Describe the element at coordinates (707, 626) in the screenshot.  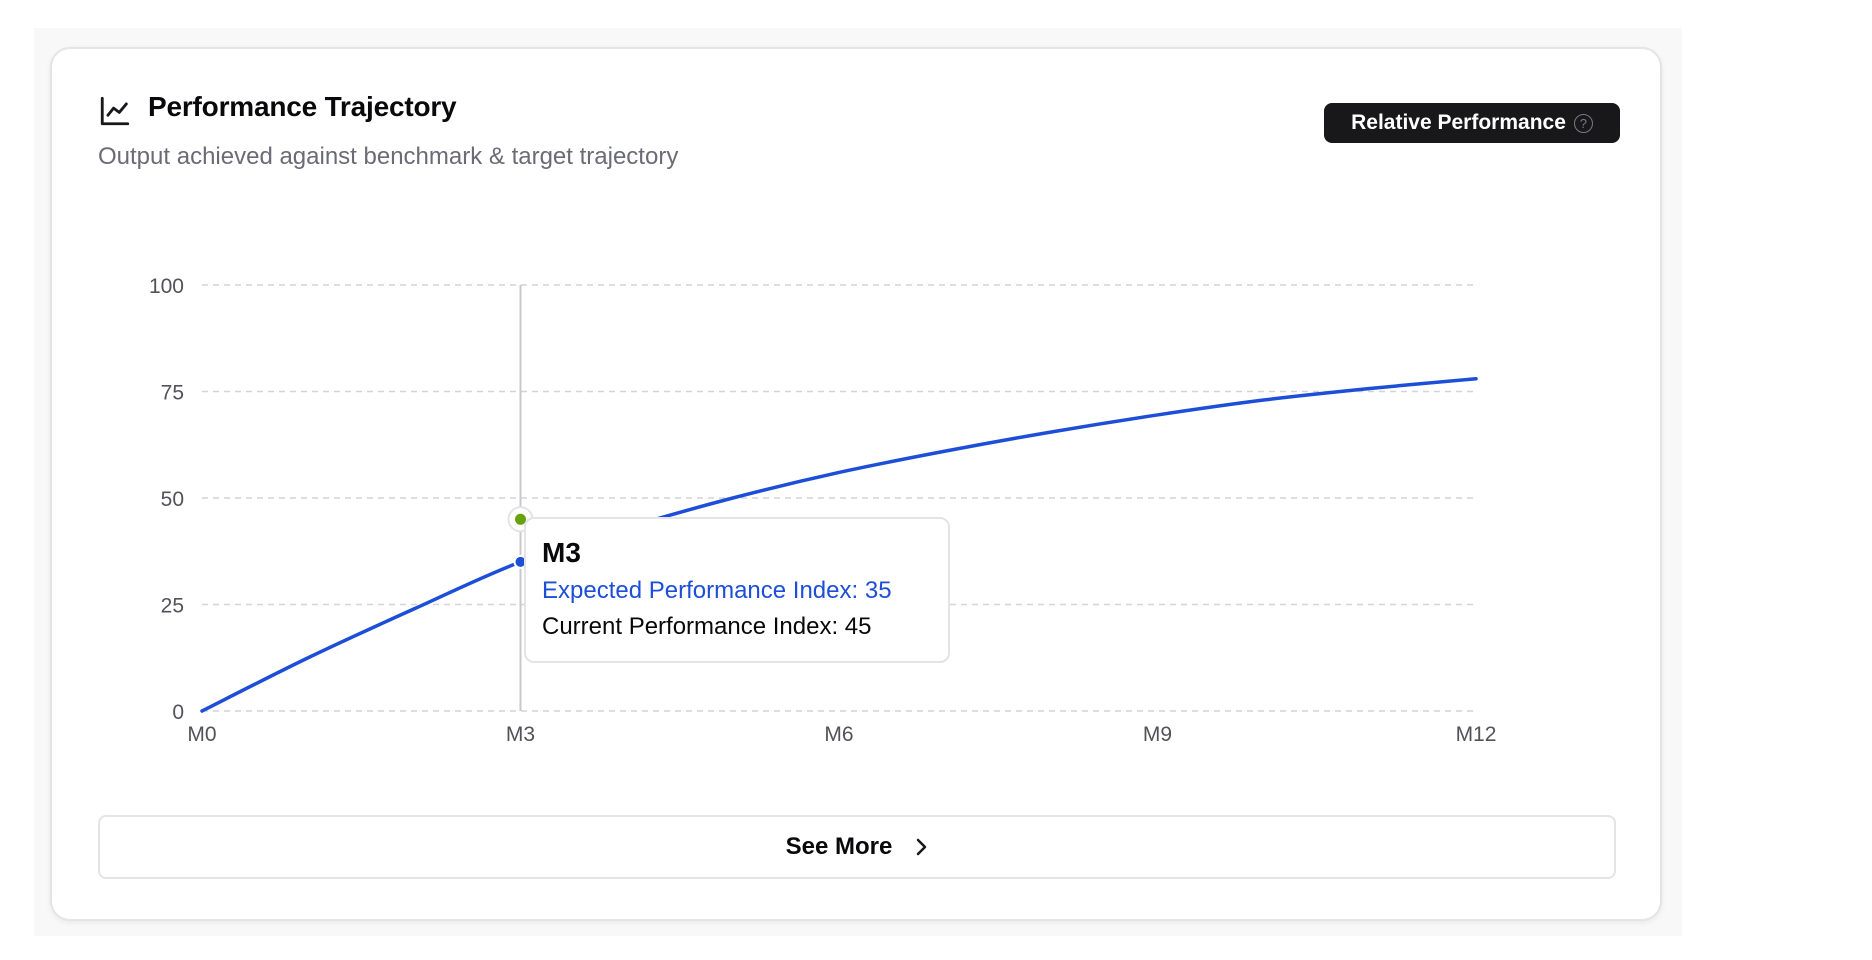
I see `tooltip-current: Current Performance Index: 45` at that location.